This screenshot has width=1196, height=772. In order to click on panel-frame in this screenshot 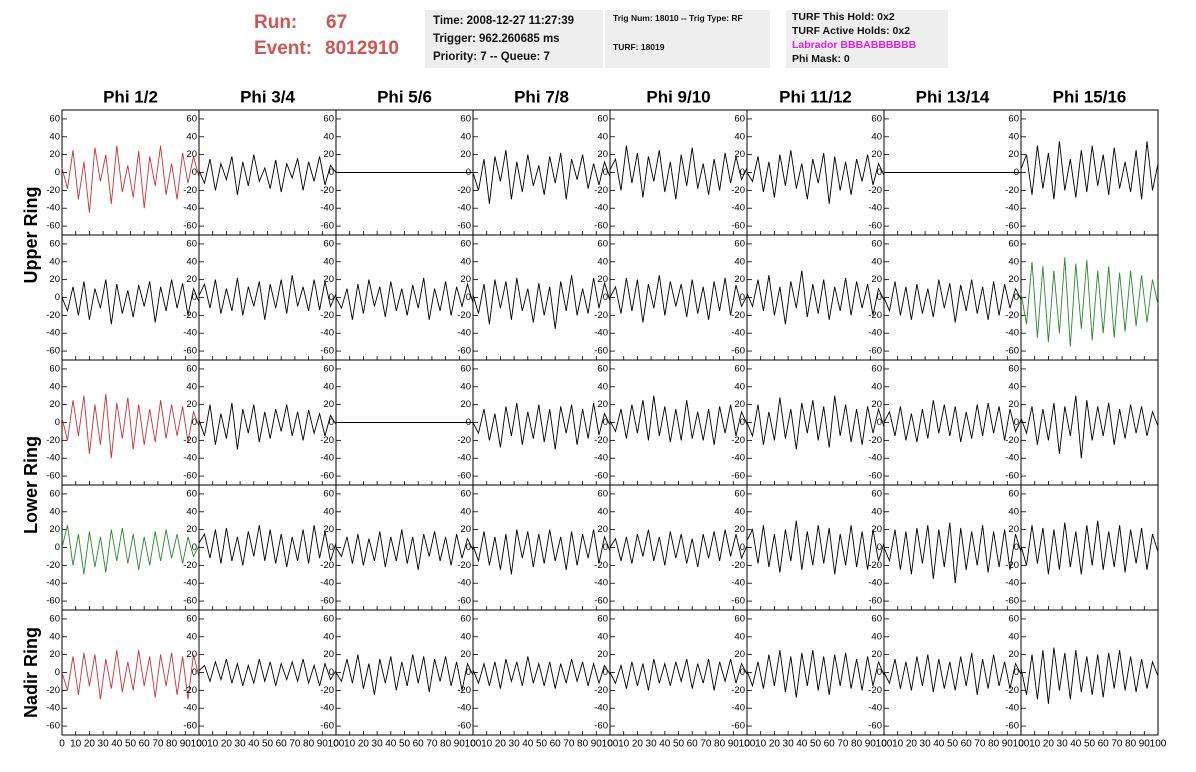, I will do `click(404, 297)`.